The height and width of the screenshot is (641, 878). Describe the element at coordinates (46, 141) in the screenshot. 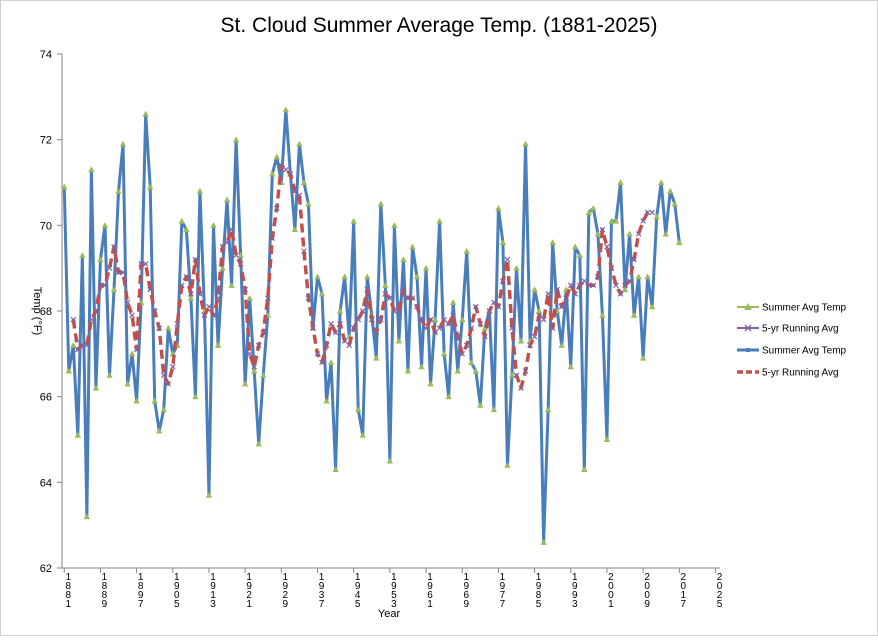

I see `y-tick-label: 72` at that location.